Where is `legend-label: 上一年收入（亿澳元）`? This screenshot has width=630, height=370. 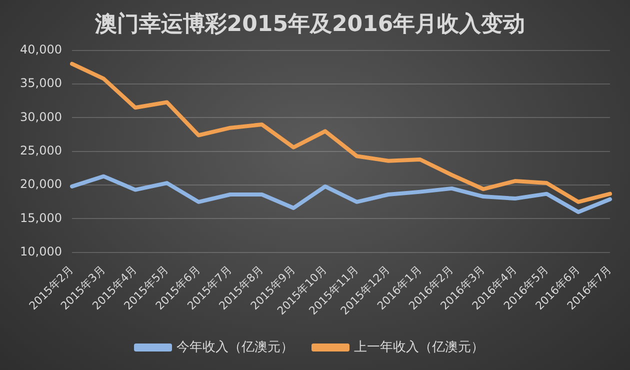
legend-label: 上一年收入（亿澳元） is located at coordinates (419, 347).